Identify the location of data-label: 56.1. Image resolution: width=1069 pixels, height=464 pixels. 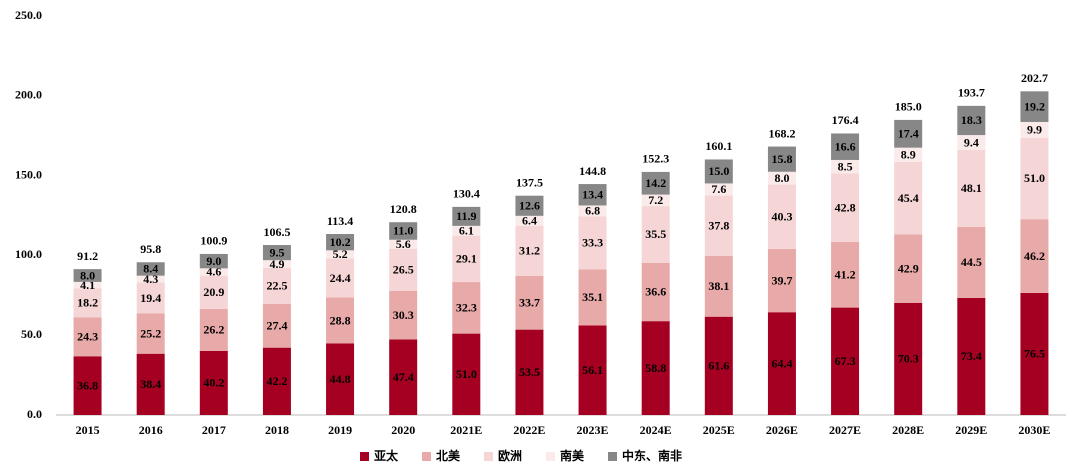
(592, 370).